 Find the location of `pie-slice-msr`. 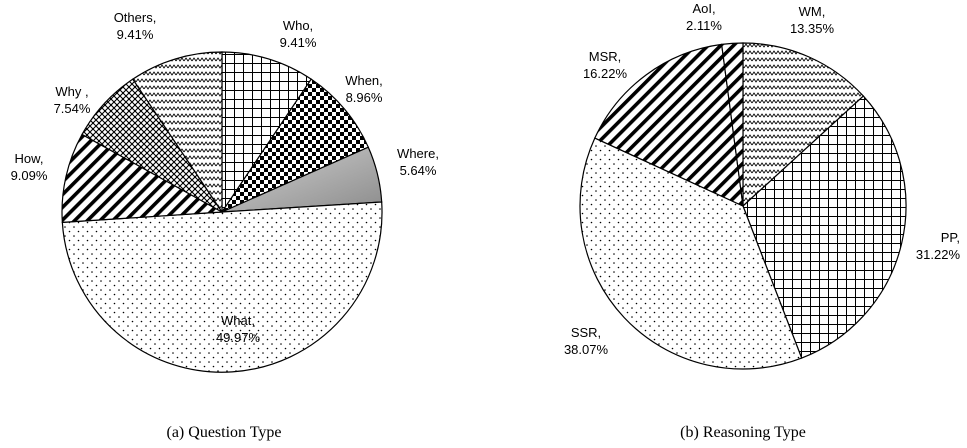

pie-slice-msr is located at coordinates (669, 125).